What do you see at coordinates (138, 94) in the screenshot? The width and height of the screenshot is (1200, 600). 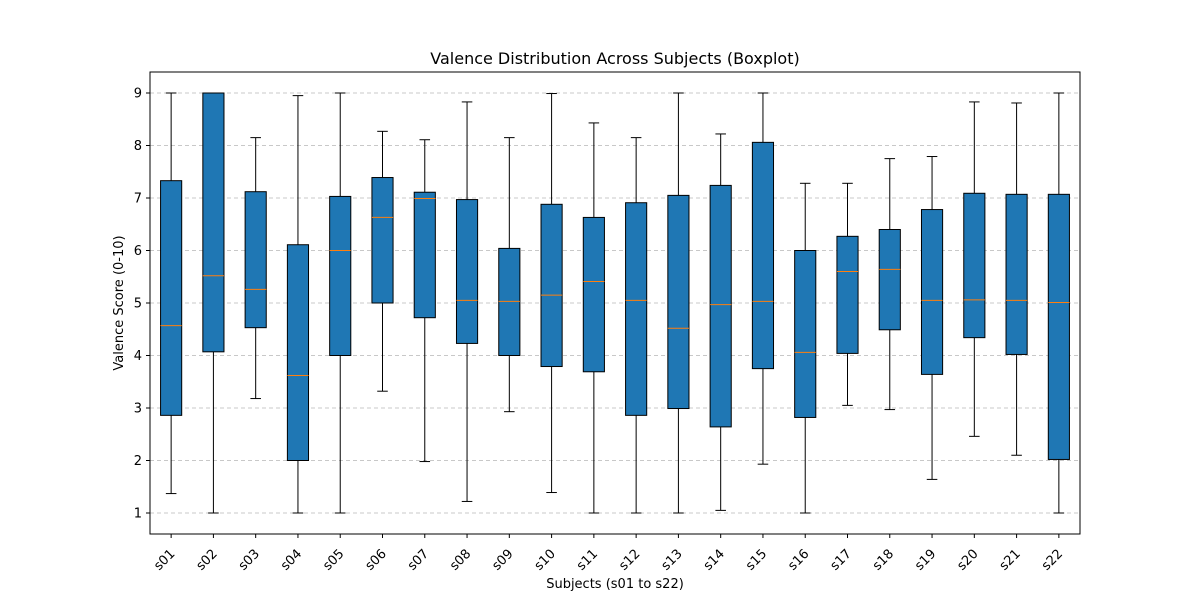 I see `y-tick-label: 9` at bounding box center [138, 94].